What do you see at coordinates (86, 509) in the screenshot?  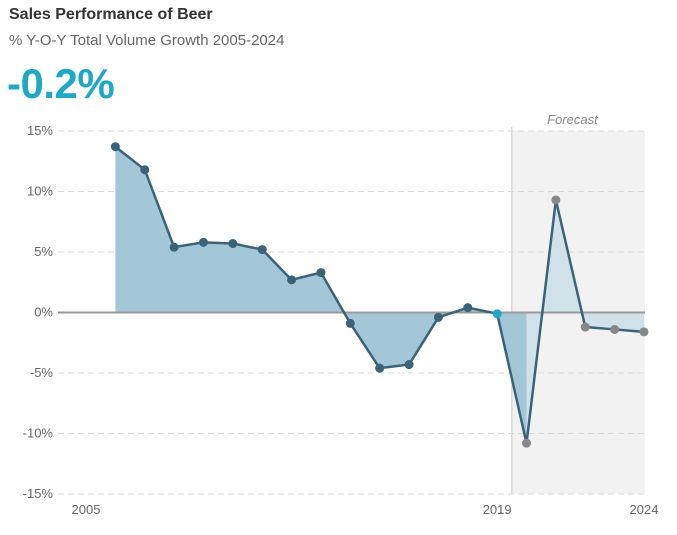 I see `x-tick-label: 2005` at bounding box center [86, 509].